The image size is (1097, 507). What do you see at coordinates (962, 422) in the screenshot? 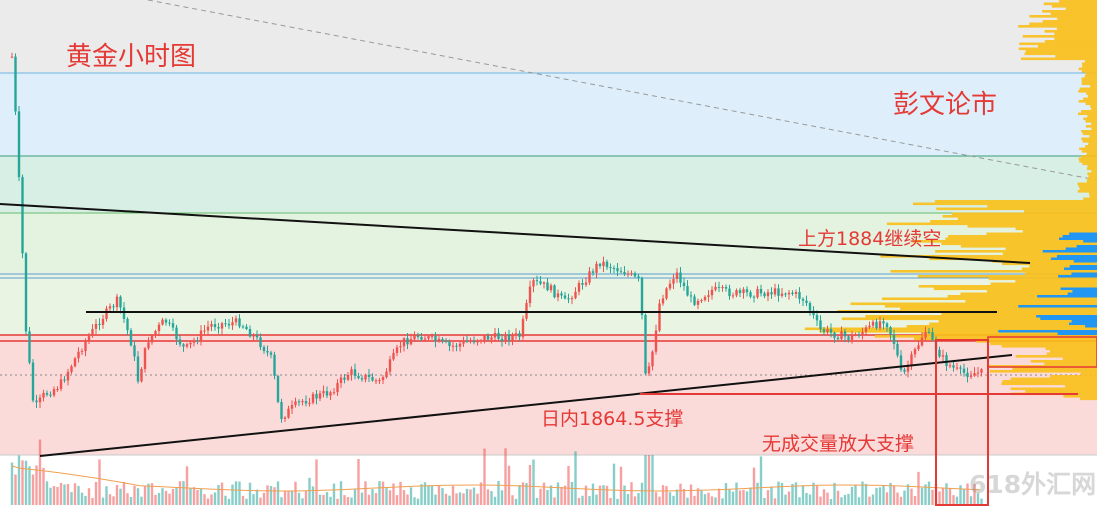
I see `highlight-box` at bounding box center [962, 422].